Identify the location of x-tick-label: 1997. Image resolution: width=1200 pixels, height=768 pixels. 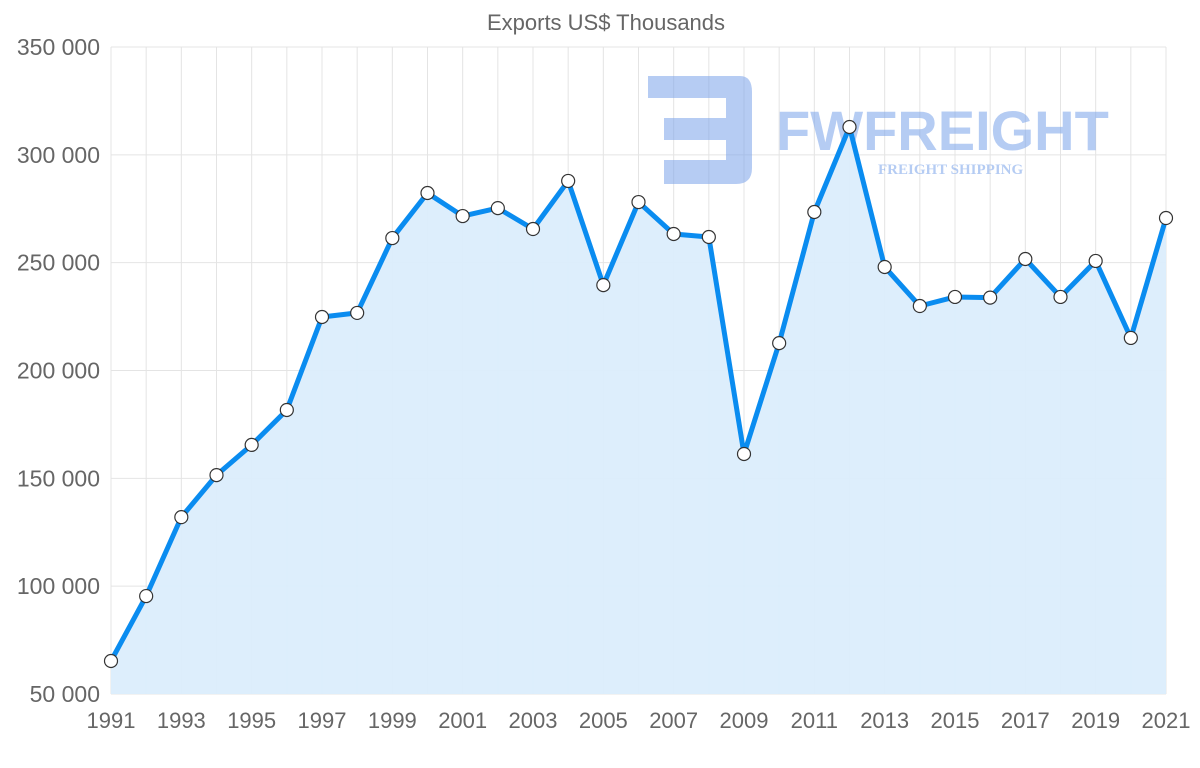
(322, 720).